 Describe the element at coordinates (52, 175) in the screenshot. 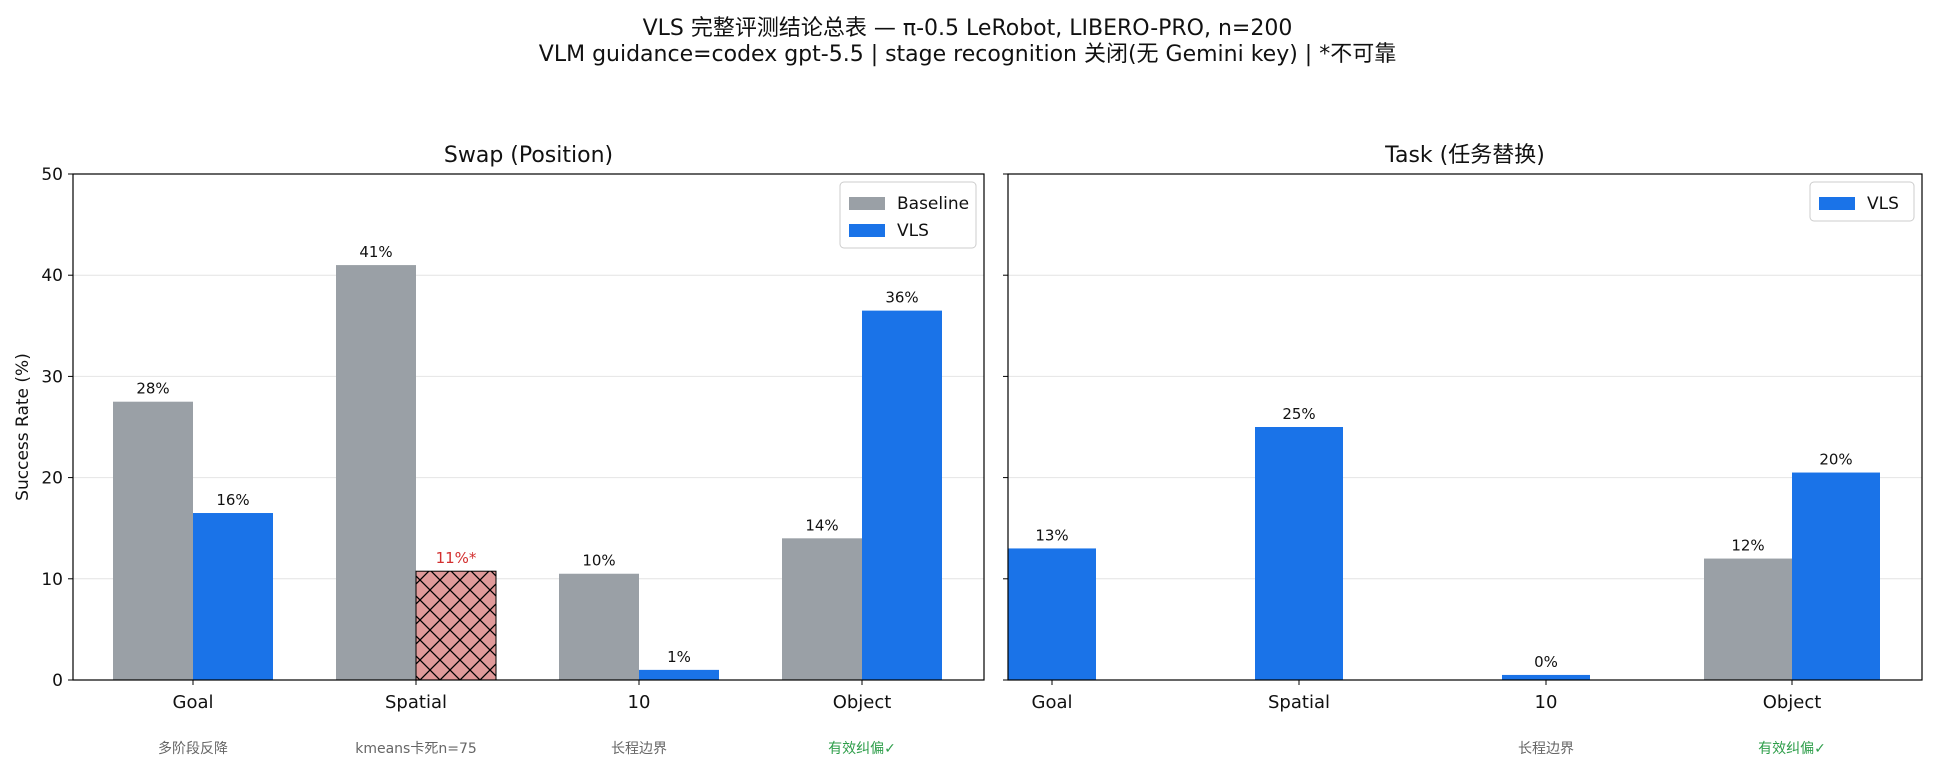

I see `y-tick-label: 50` at that location.